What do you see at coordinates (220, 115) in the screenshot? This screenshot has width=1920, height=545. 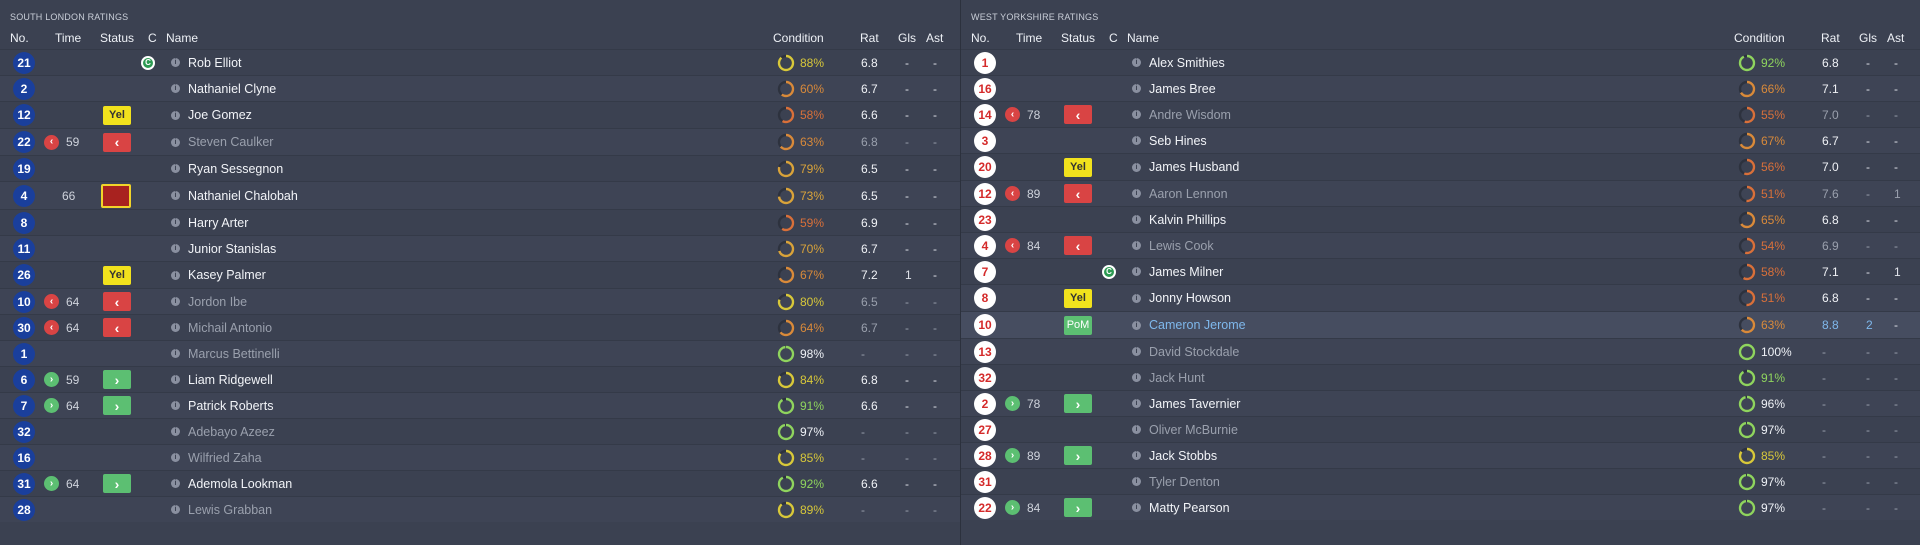 I see `player-name: Joe Gomez` at bounding box center [220, 115].